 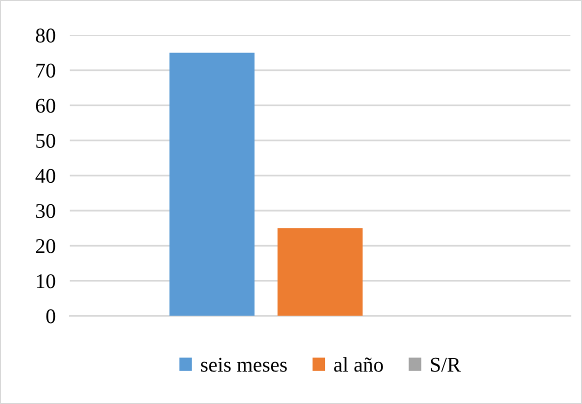 What do you see at coordinates (46, 246) in the screenshot?
I see `y-tick-label: 20` at bounding box center [46, 246].